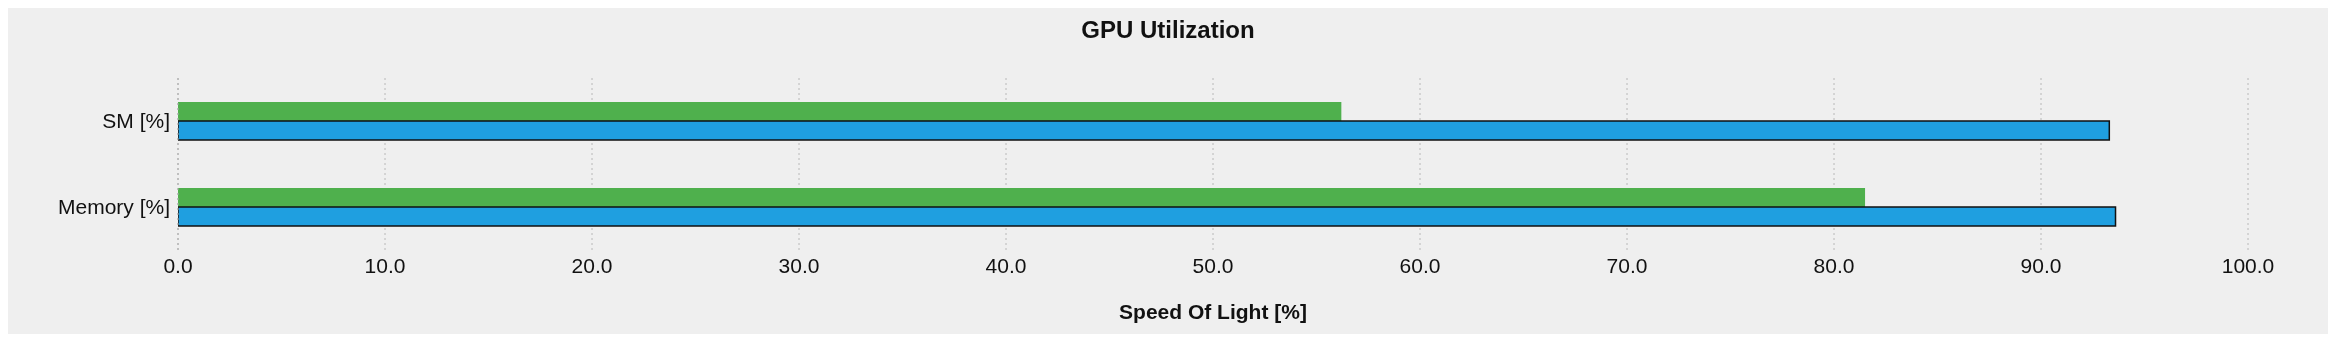  I want to click on y-tick-label: Memory [%], so click(113, 207).